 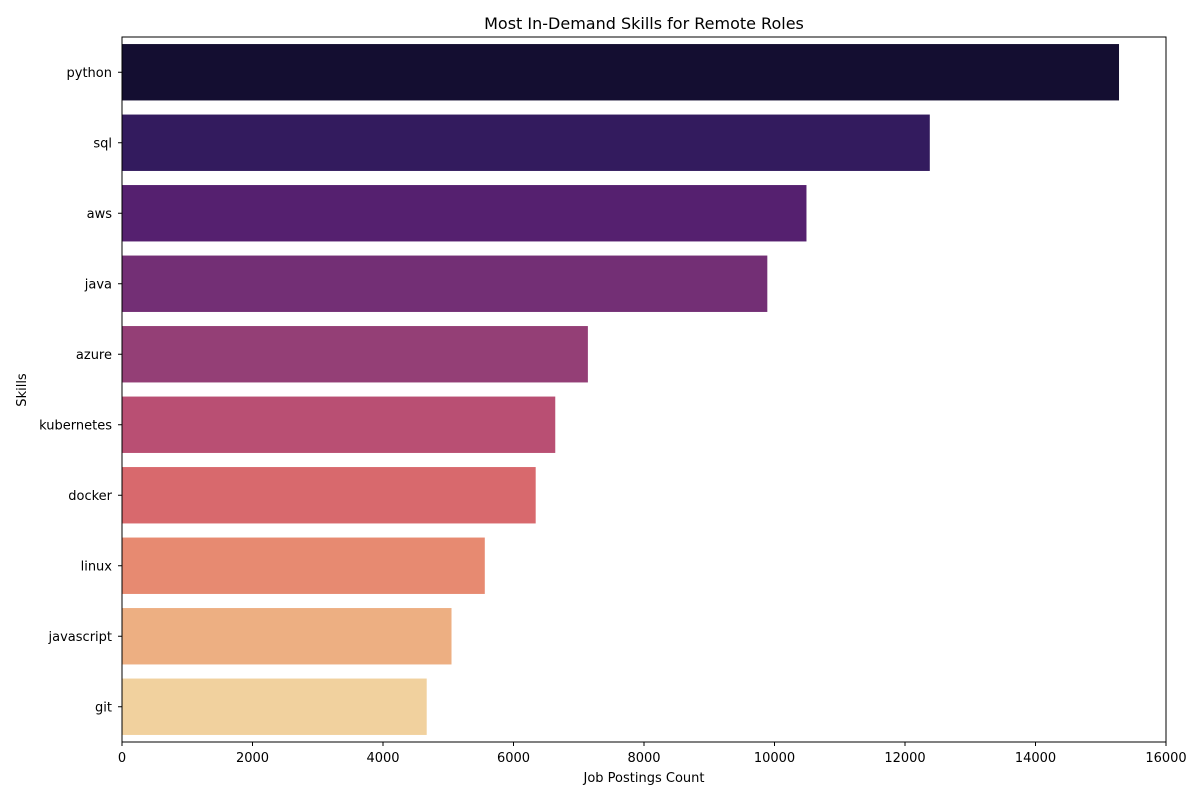 What do you see at coordinates (303, 565) in the screenshot?
I see `bar-linux` at bounding box center [303, 565].